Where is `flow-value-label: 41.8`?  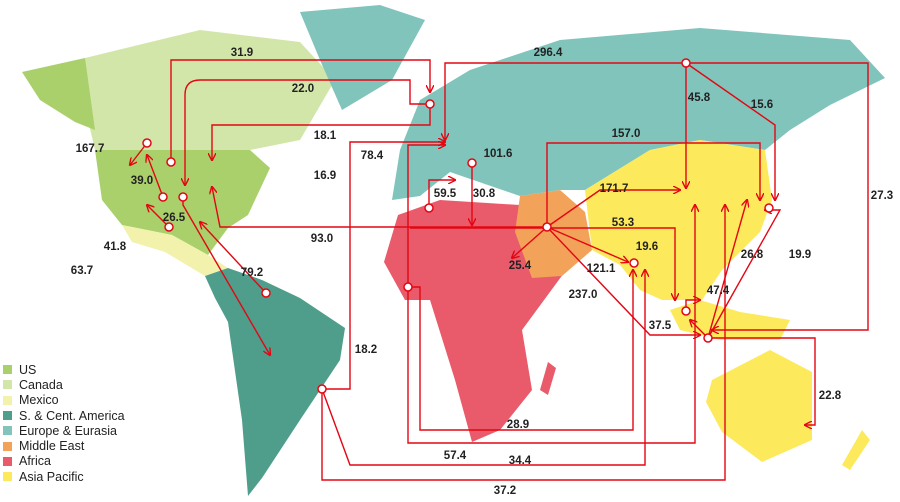
flow-value-label: 41.8 is located at coordinates (115, 247).